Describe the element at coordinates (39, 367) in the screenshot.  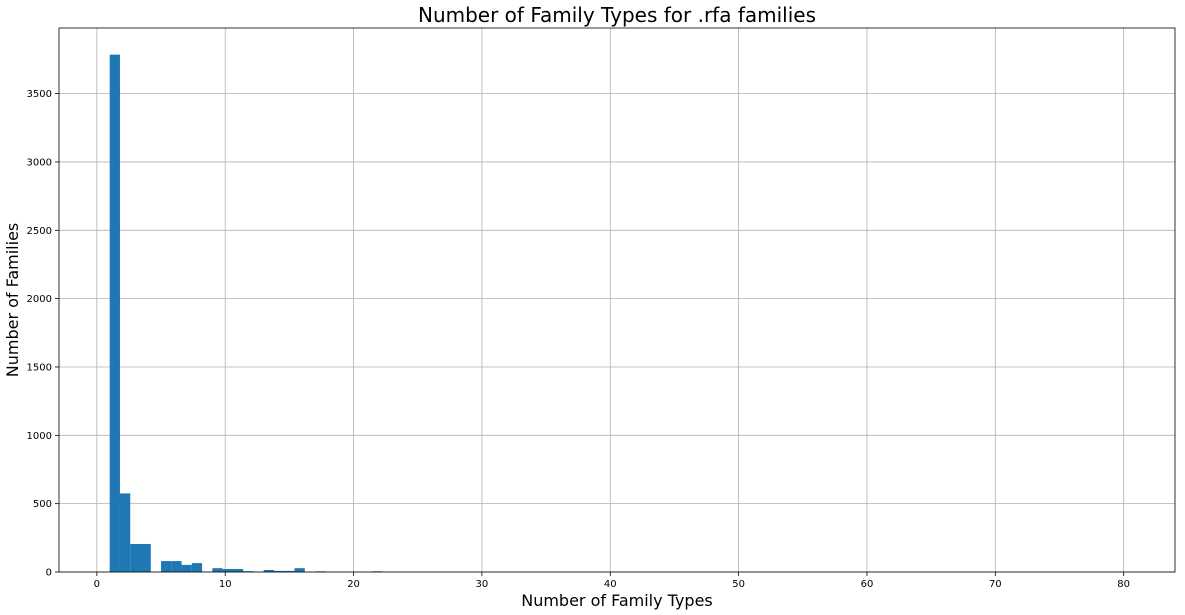
I see `y-tick-label: 1500` at that location.